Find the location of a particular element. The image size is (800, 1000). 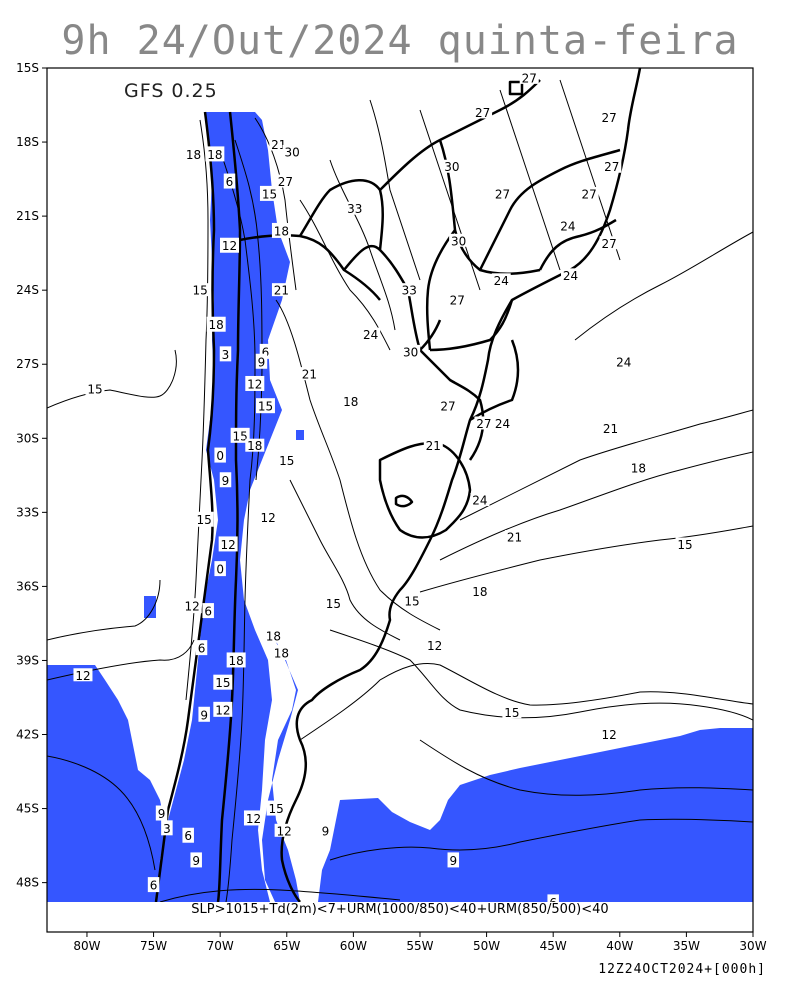

border-argentina-chile is located at coordinates (229, 507).